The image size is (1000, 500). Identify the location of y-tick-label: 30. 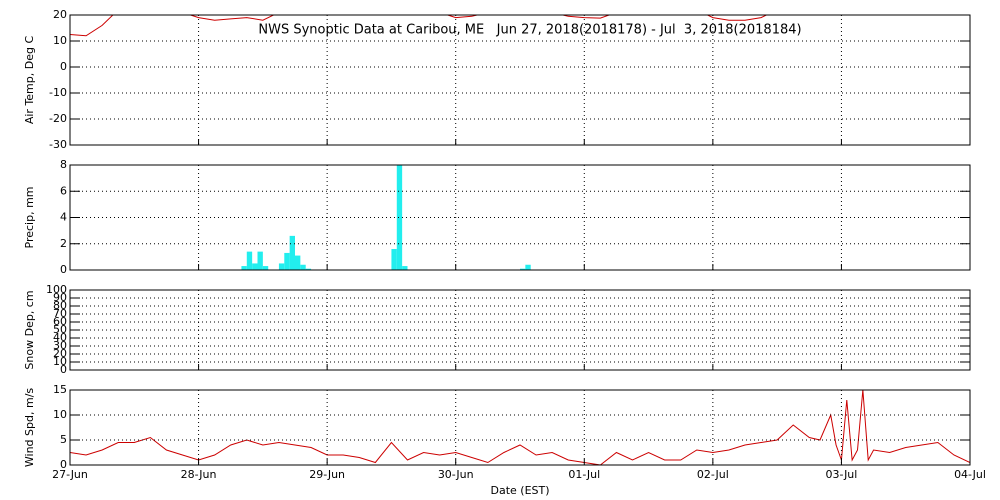
(60, 345).